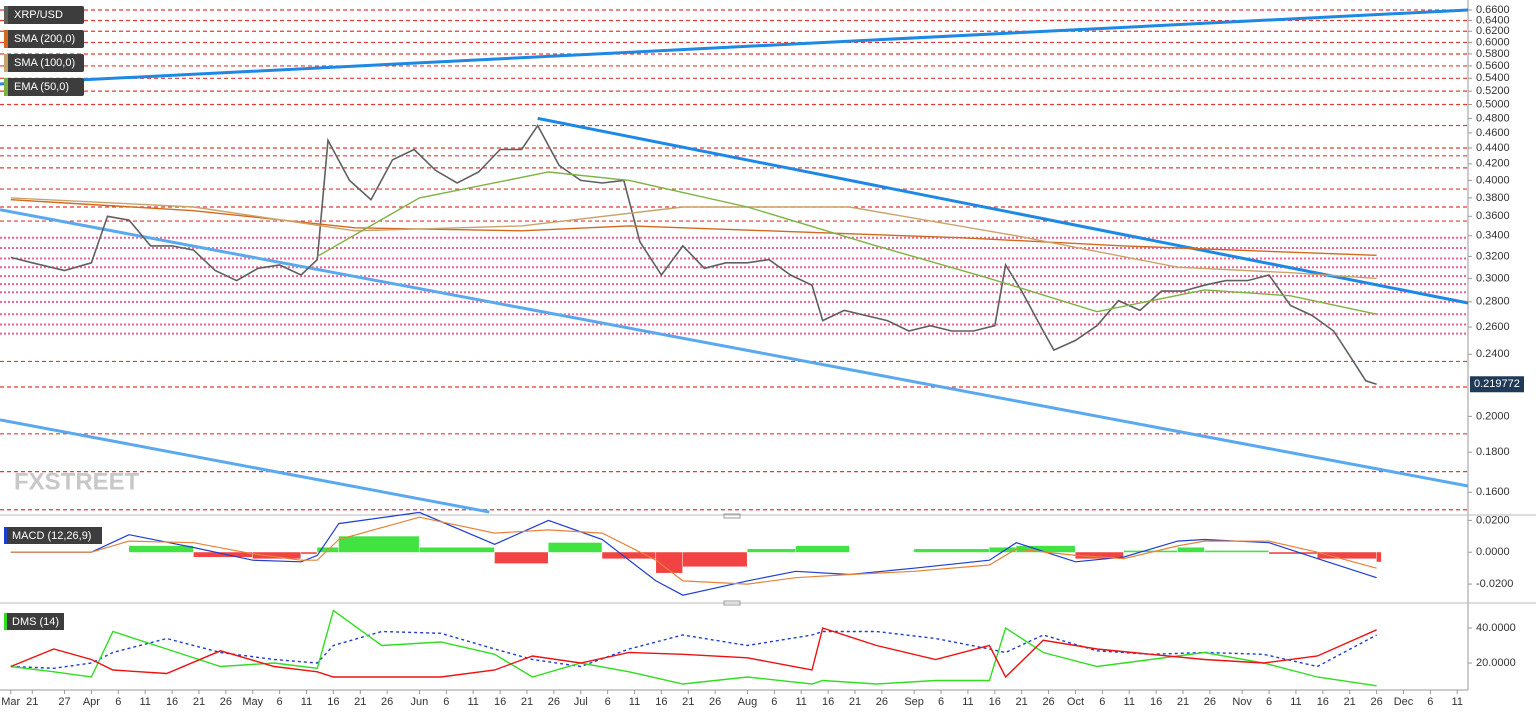 This screenshot has height=712, width=1536. Describe the element at coordinates (5, 621) in the screenshot. I see `indicator-swatch` at that location.